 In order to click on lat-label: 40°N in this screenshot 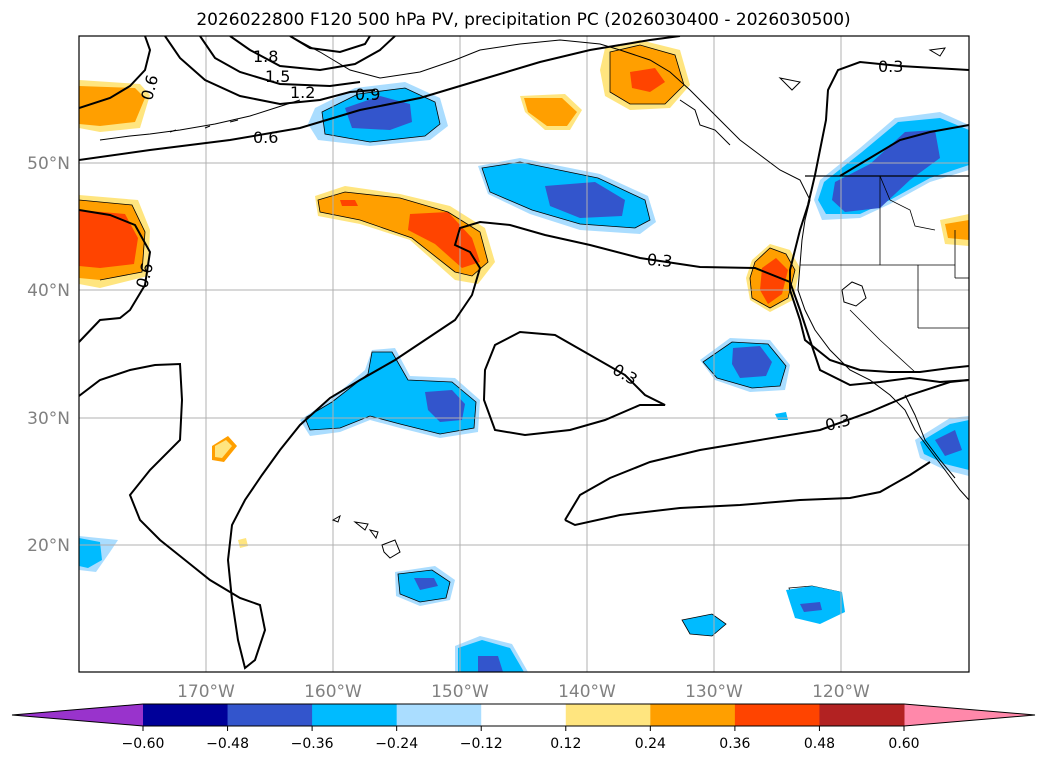, I will do `click(48, 291)`.